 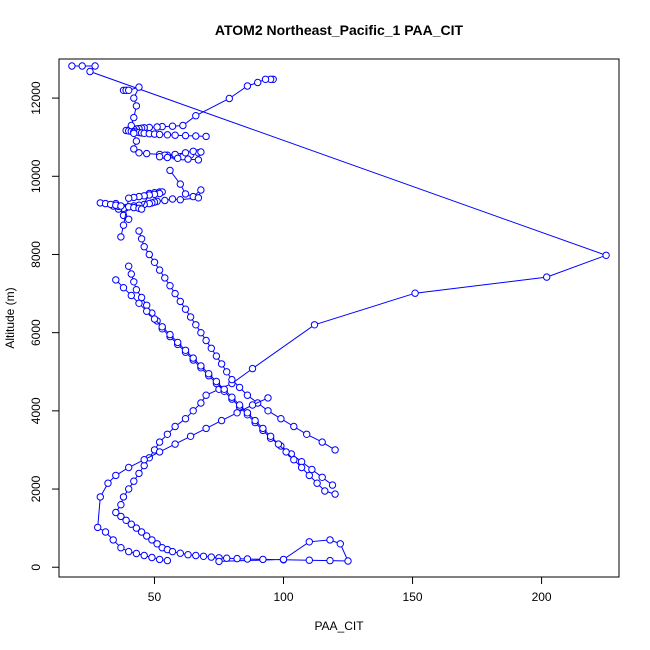 I want to click on chart-title: ATOM2 Northeast_Pacific_1 PAA_CIT, so click(x=339, y=30).